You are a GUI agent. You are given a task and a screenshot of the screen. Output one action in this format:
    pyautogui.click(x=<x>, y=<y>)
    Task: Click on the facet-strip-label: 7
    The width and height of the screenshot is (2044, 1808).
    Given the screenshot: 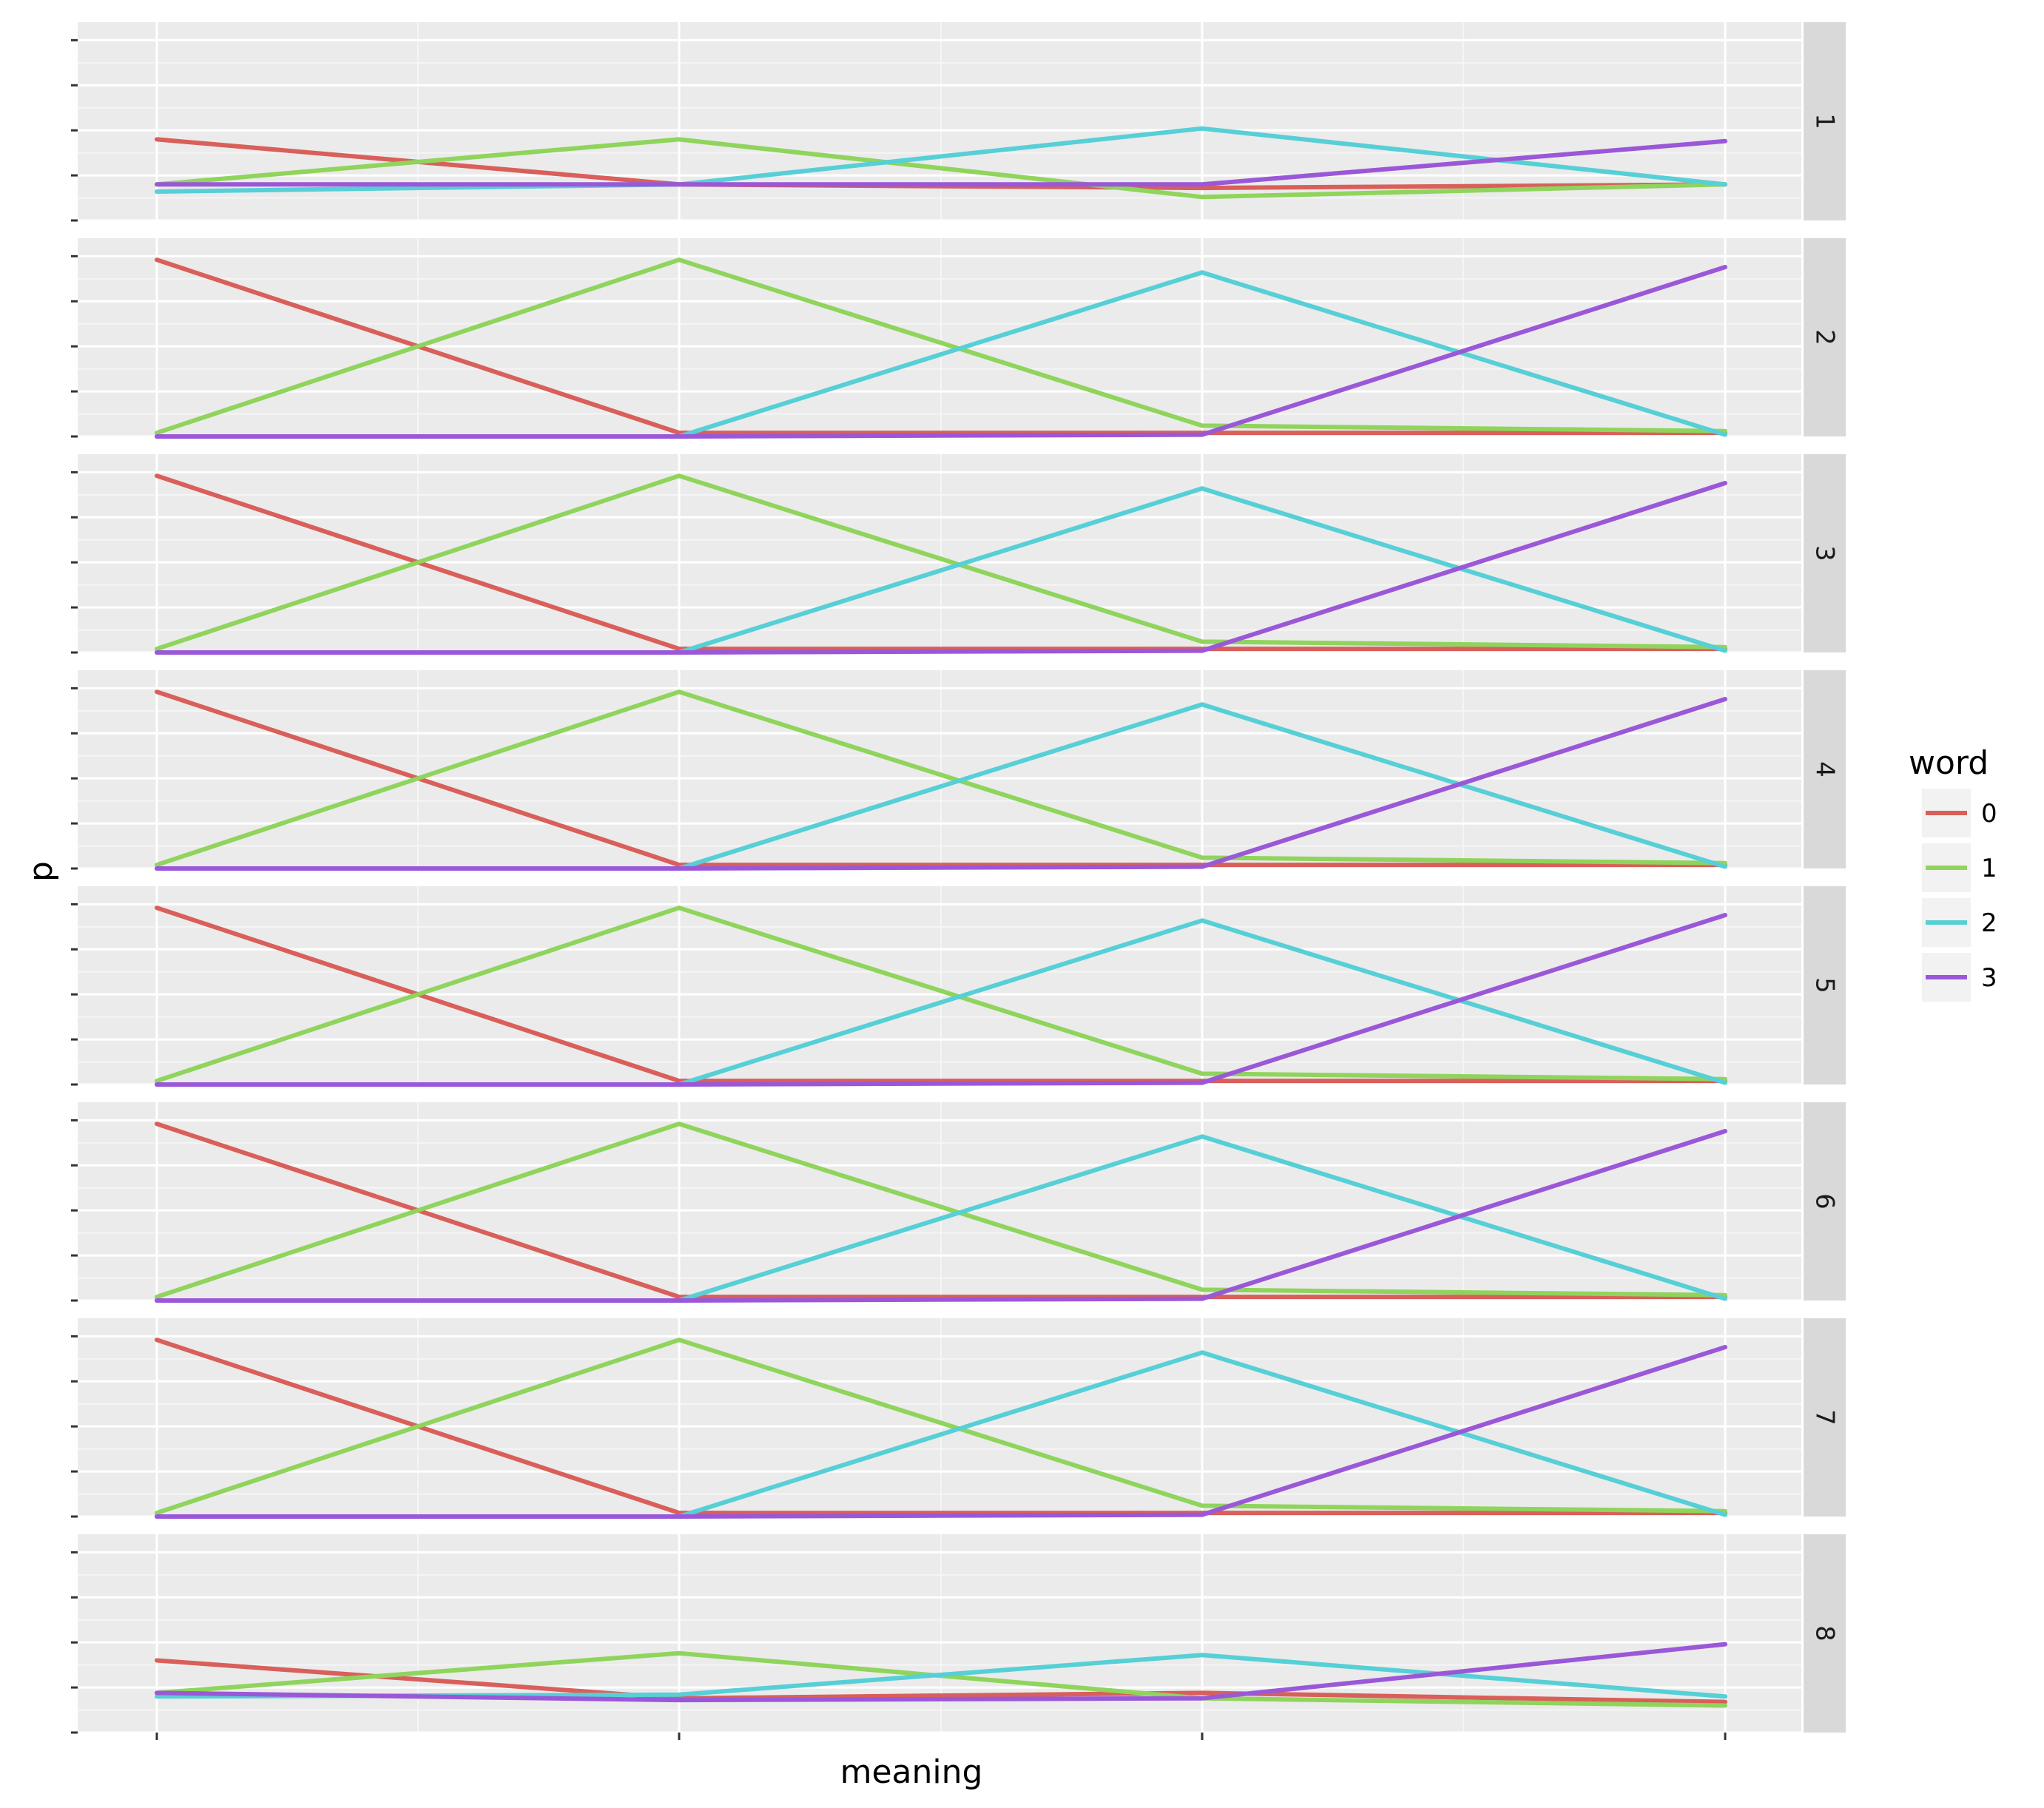 What is the action you would take?
    pyautogui.click(x=1825, y=1417)
    